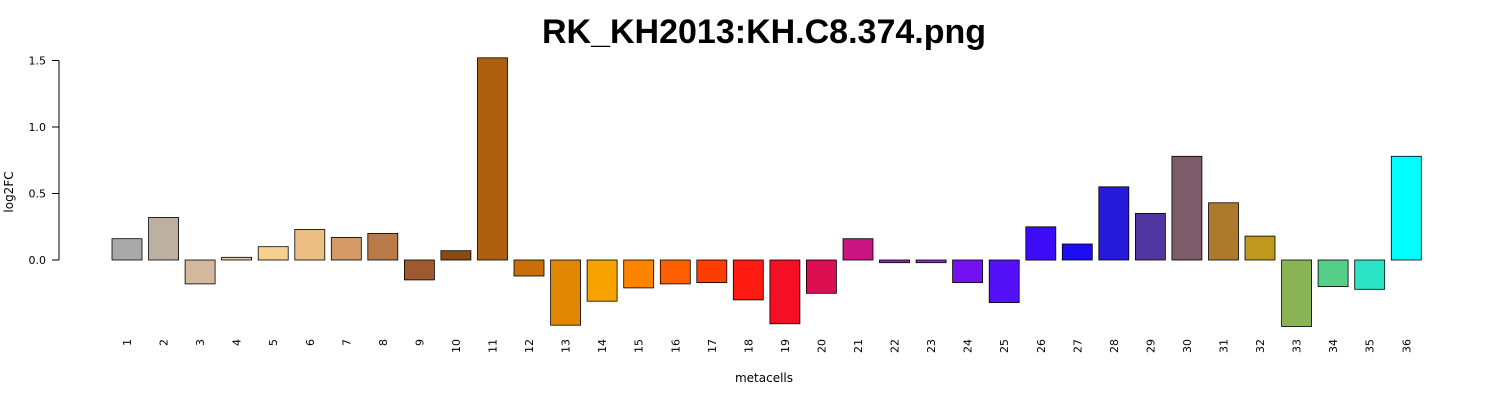 This screenshot has height=400, width=1500. Describe the element at coordinates (1260, 346) in the screenshot. I see `x-tick-label-32: 32` at that location.